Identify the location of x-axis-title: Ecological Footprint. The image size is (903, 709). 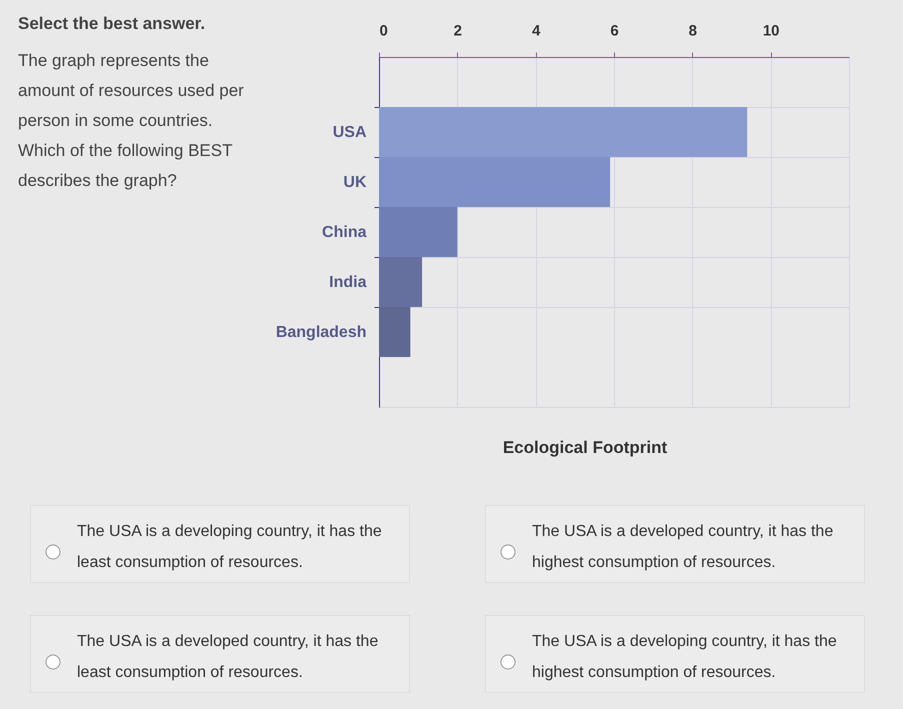
(585, 448).